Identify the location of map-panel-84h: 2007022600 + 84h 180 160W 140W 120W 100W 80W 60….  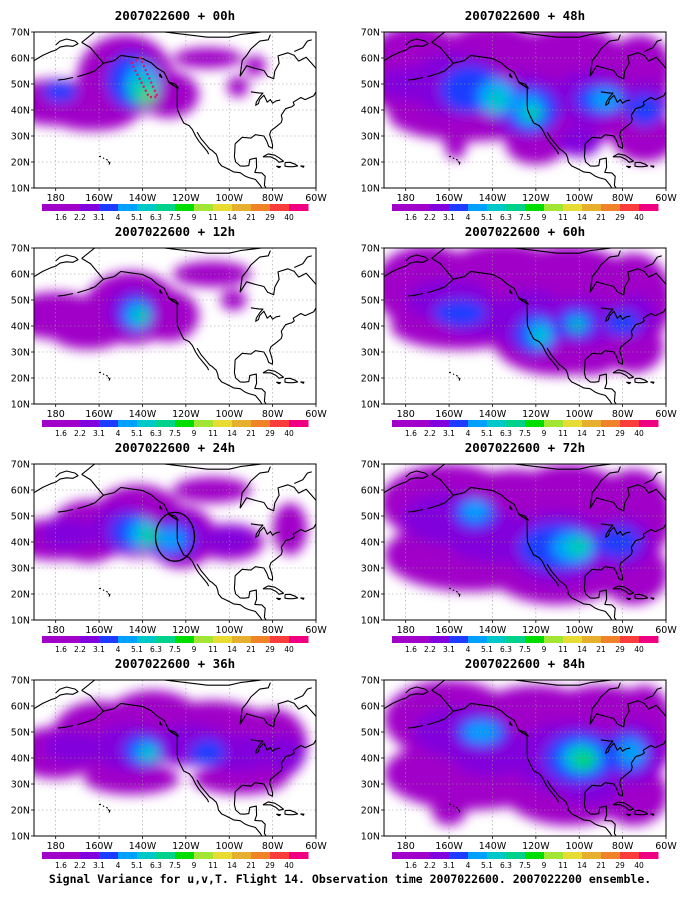
(519, 763).